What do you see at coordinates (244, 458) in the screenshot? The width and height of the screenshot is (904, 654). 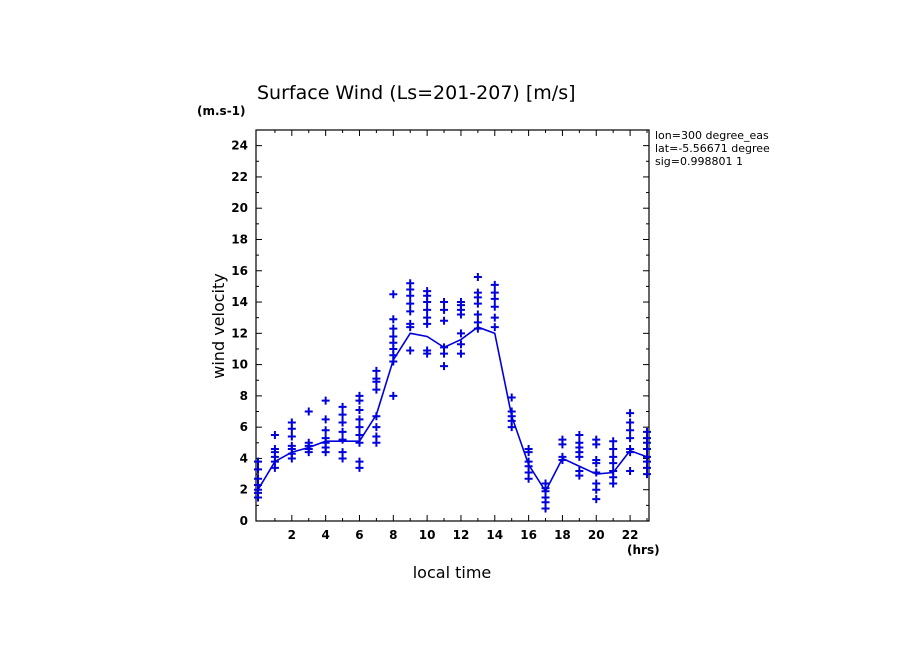 I see `y-tick-label: 4` at bounding box center [244, 458].